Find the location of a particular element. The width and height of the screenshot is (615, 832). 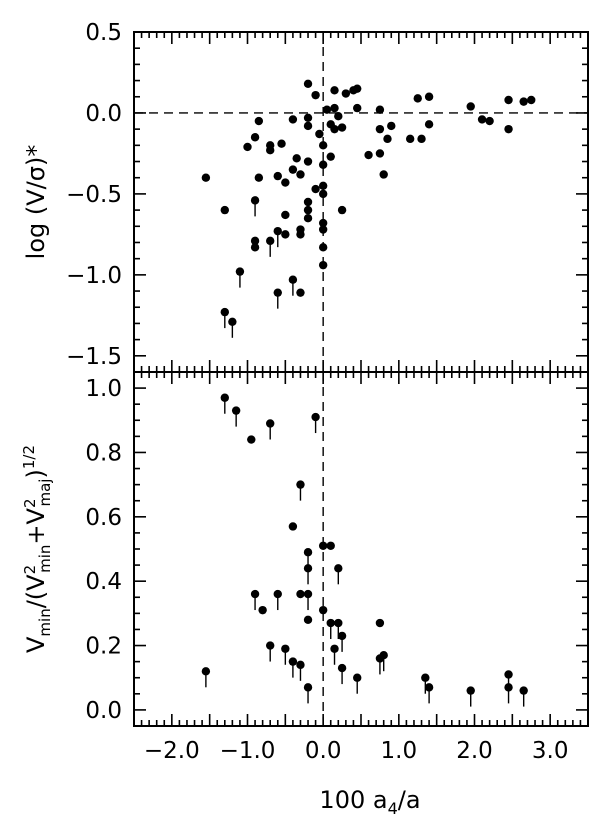

top-y-tick-label: −0.5 is located at coordinates (94, 195).